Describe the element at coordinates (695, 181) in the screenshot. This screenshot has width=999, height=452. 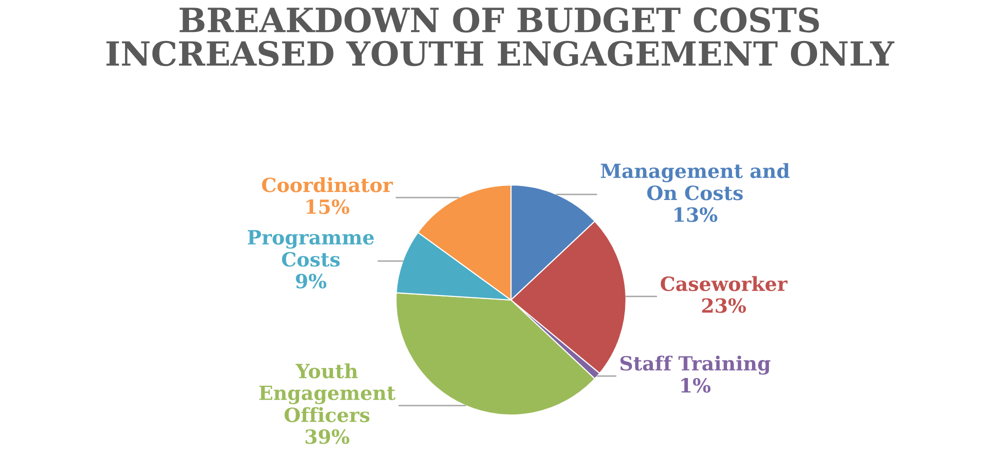
I see `slice-label: Management and On Costs` at that location.